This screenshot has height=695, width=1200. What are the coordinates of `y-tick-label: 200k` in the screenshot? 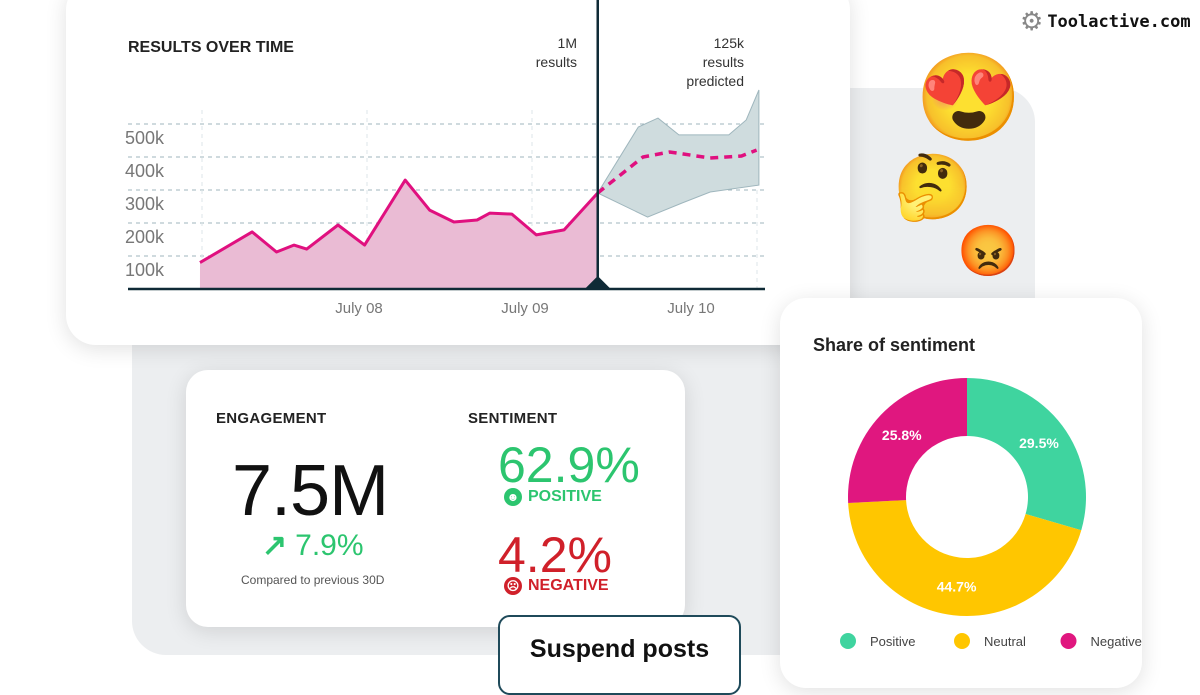 It's located at (145, 237).